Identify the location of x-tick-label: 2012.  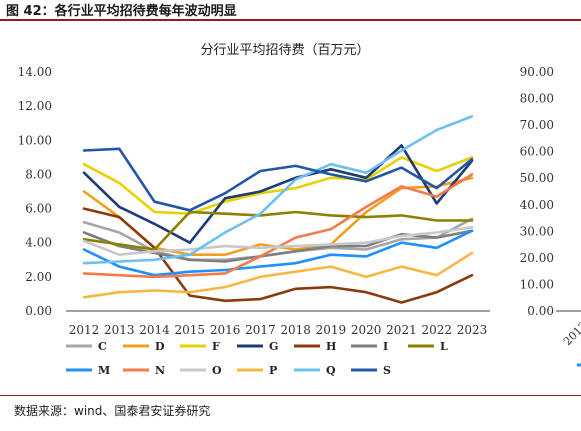
(84, 330).